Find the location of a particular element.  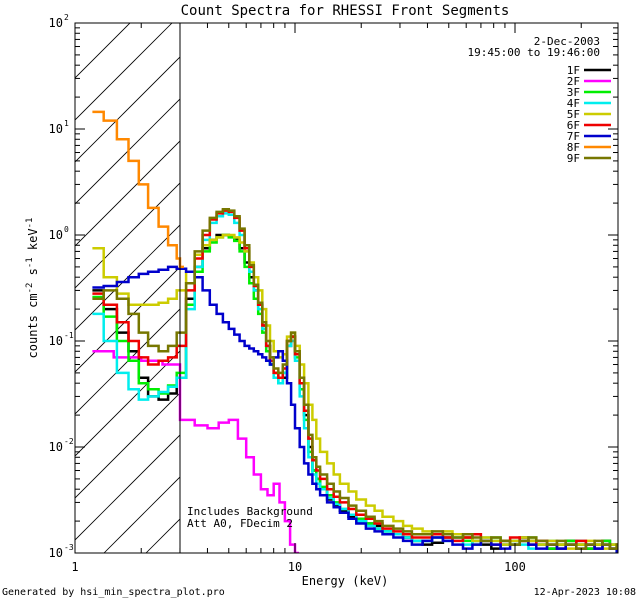

annotation-attenuator: Att A0, FDecim 2 is located at coordinates (240, 523).